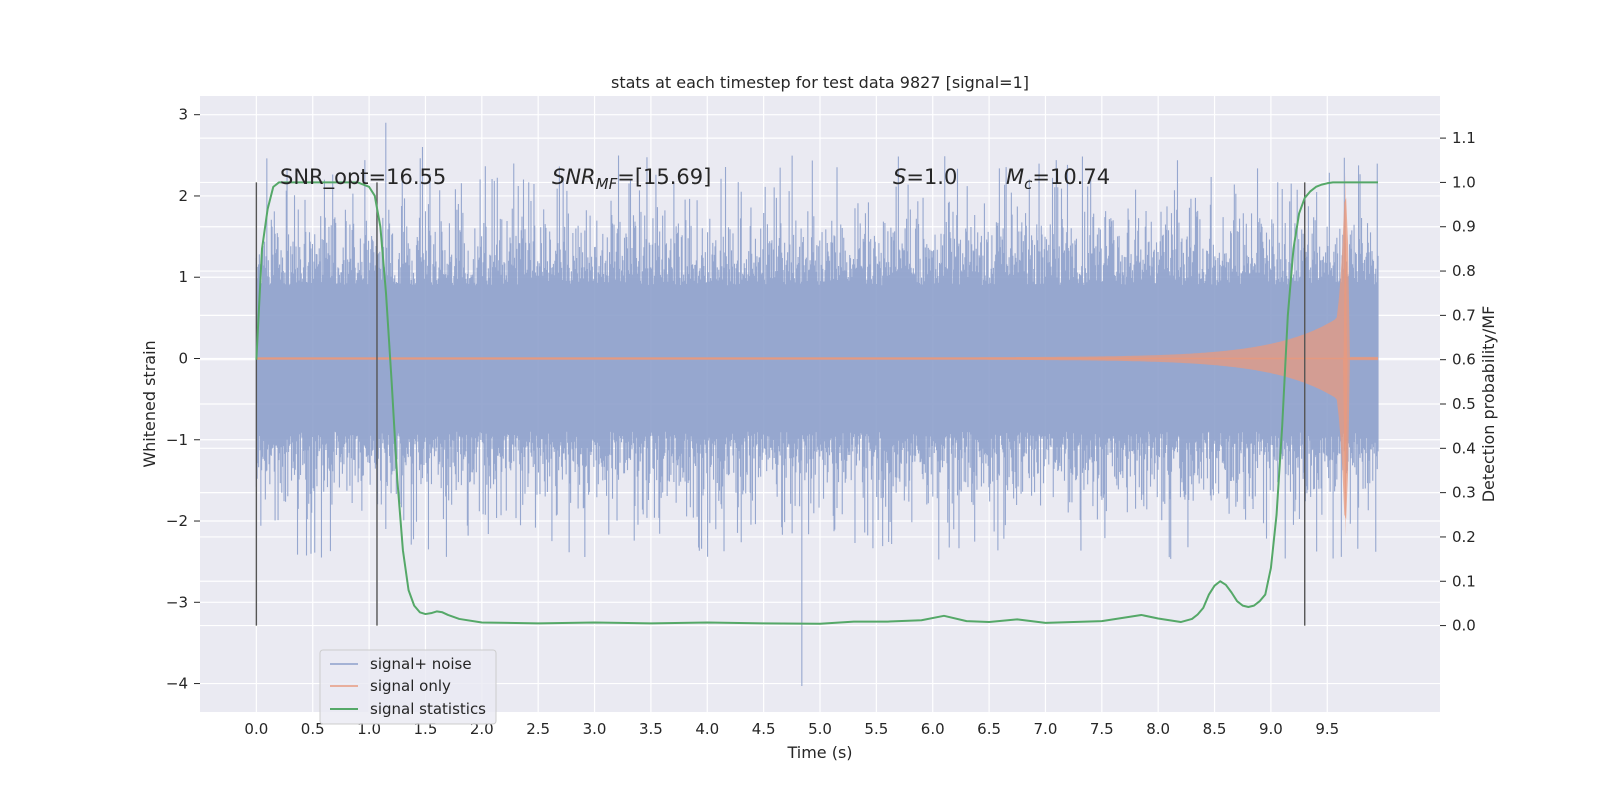 The width and height of the screenshot is (1600, 805). I want to click on y2-tick-label: 0.3, so click(1464, 493).